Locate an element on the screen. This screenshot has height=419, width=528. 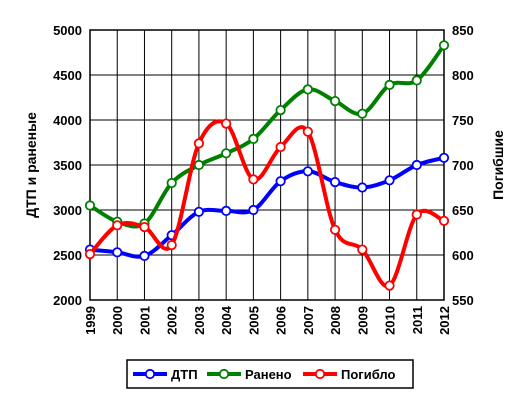
x-tick-label: 2011 is located at coordinates (417, 320).